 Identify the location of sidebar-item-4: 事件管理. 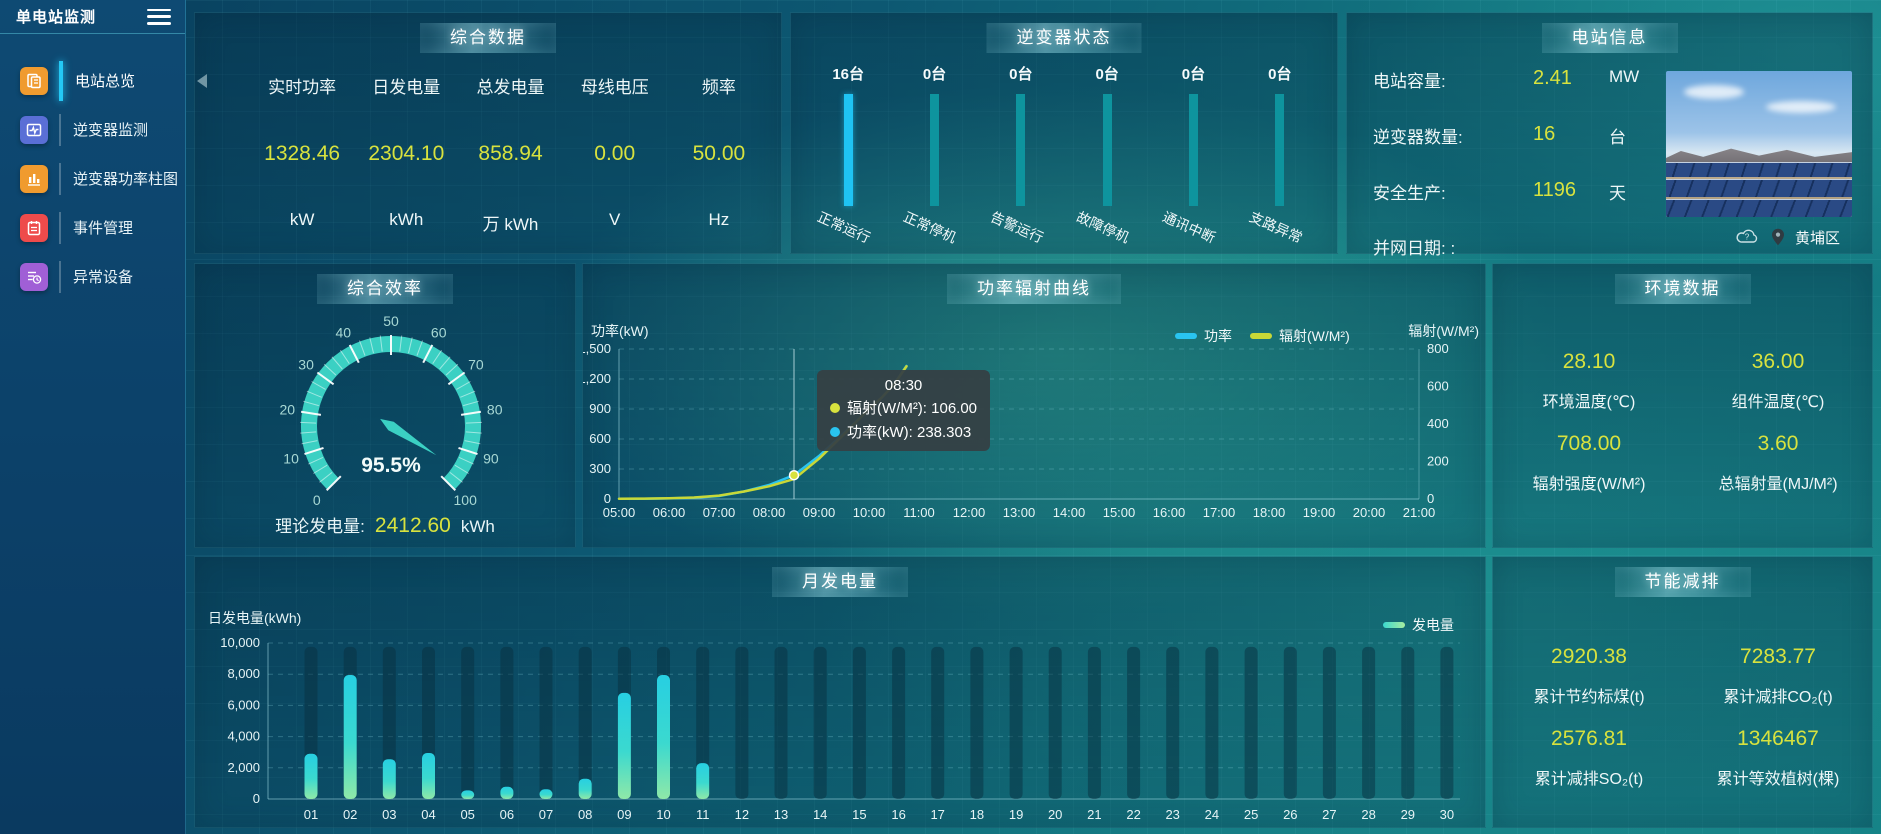
(92, 227).